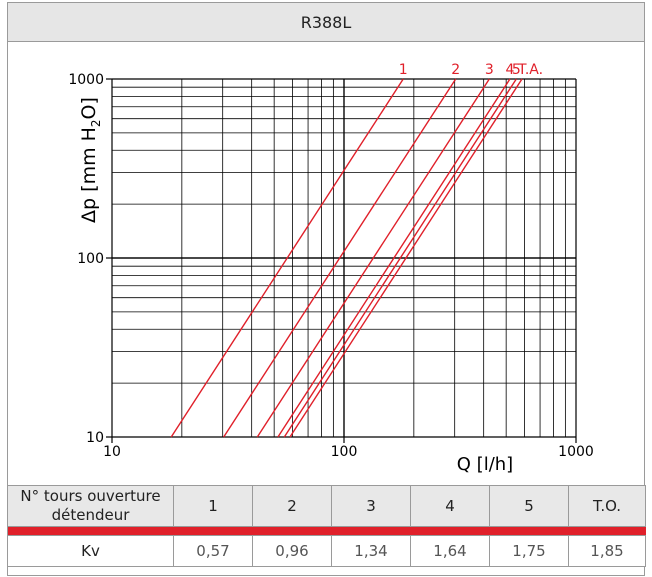 The width and height of the screenshot is (652, 577). What do you see at coordinates (90, 506) in the screenshot?
I see `turns-header: N° tours ouverture détendeur` at bounding box center [90, 506].